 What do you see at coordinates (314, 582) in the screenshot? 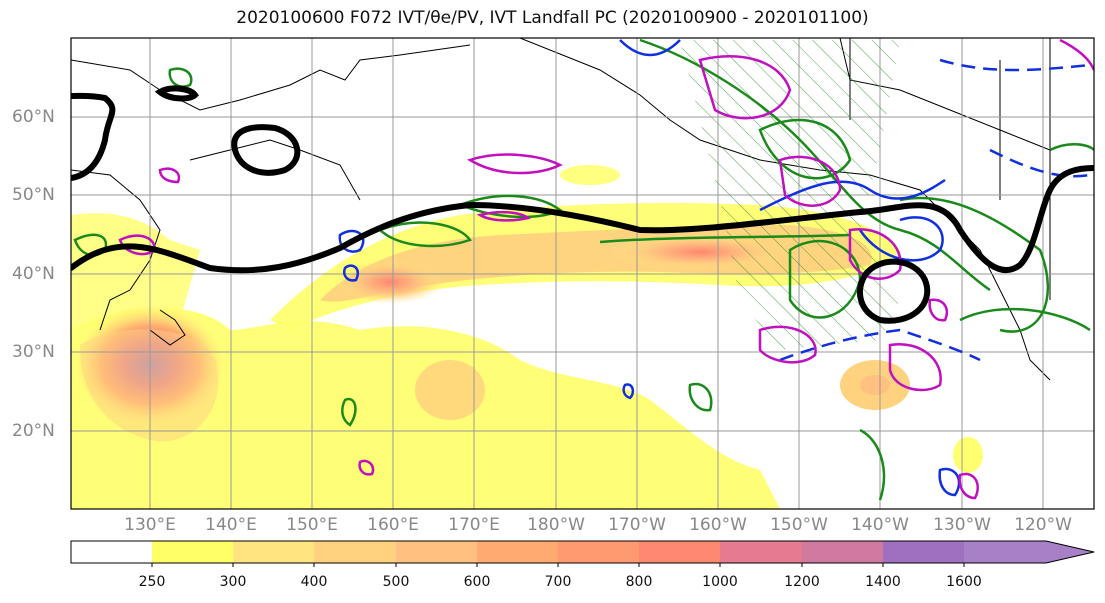
I see `colorbar-tick: 400` at bounding box center [314, 582].